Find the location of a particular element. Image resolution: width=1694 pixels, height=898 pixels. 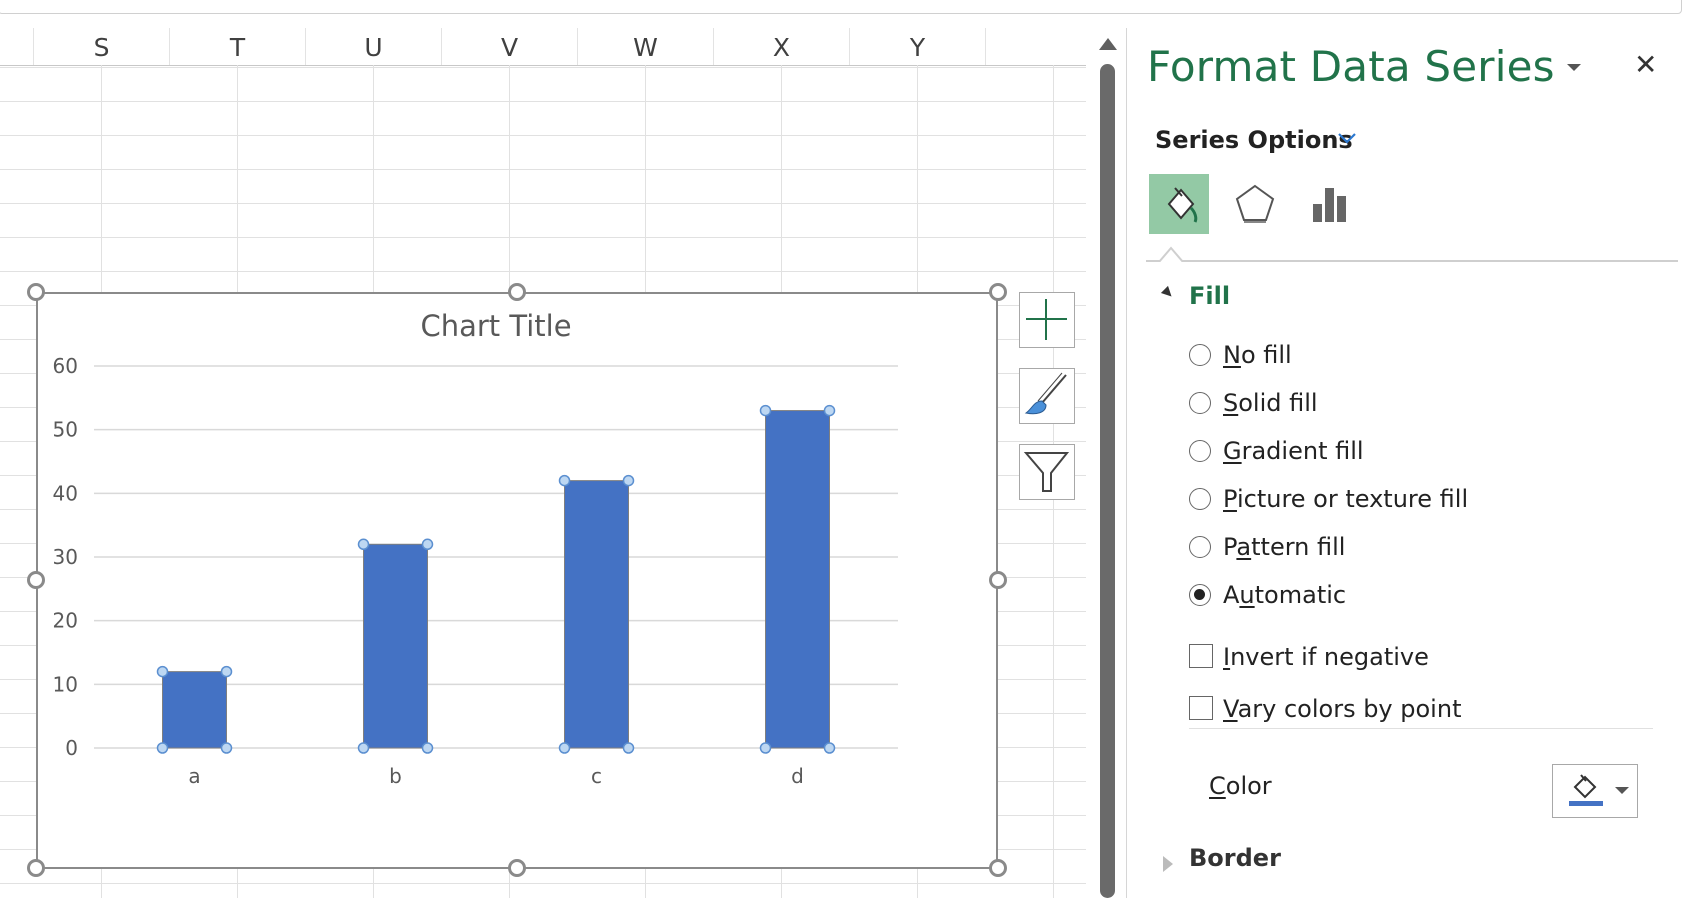

invert-if-negative-label: Invert if negative is located at coordinates (1326, 657).